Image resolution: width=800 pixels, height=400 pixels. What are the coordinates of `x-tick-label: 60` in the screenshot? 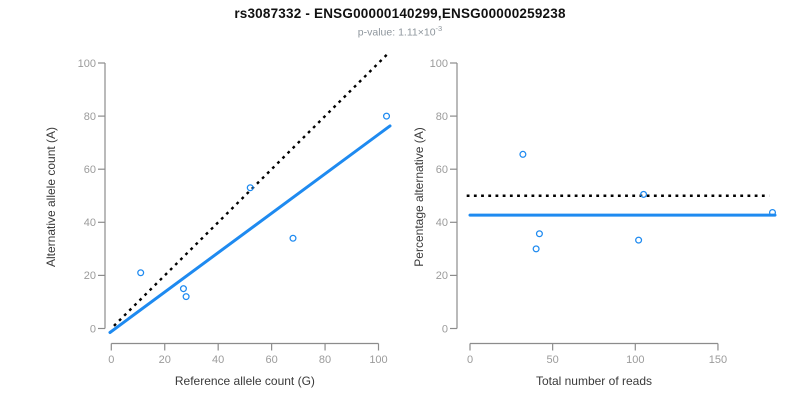 It's located at (271, 360).